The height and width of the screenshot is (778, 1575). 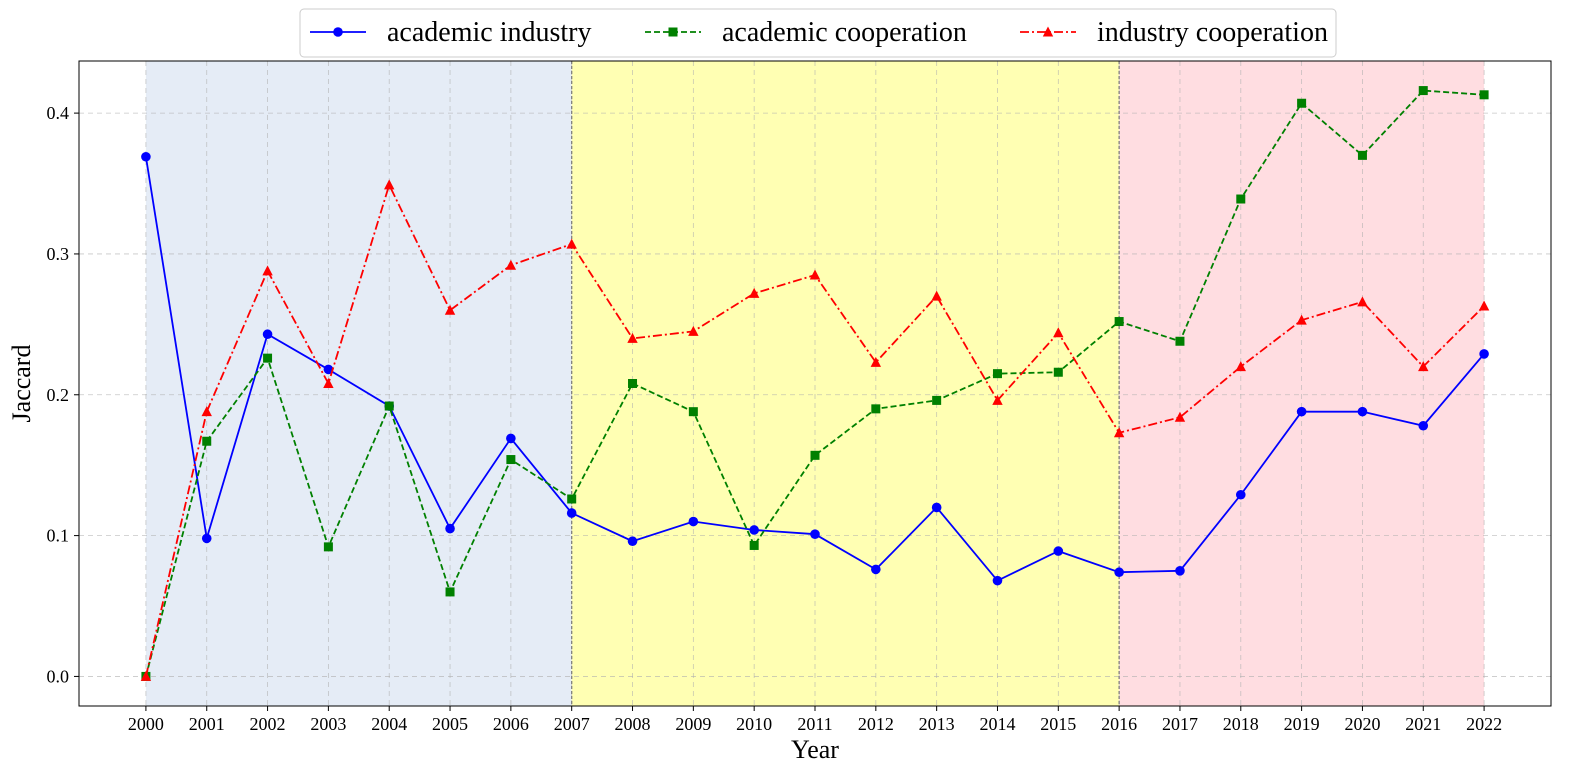 What do you see at coordinates (693, 724) in the screenshot?
I see `x-tick-label: 2009` at bounding box center [693, 724].